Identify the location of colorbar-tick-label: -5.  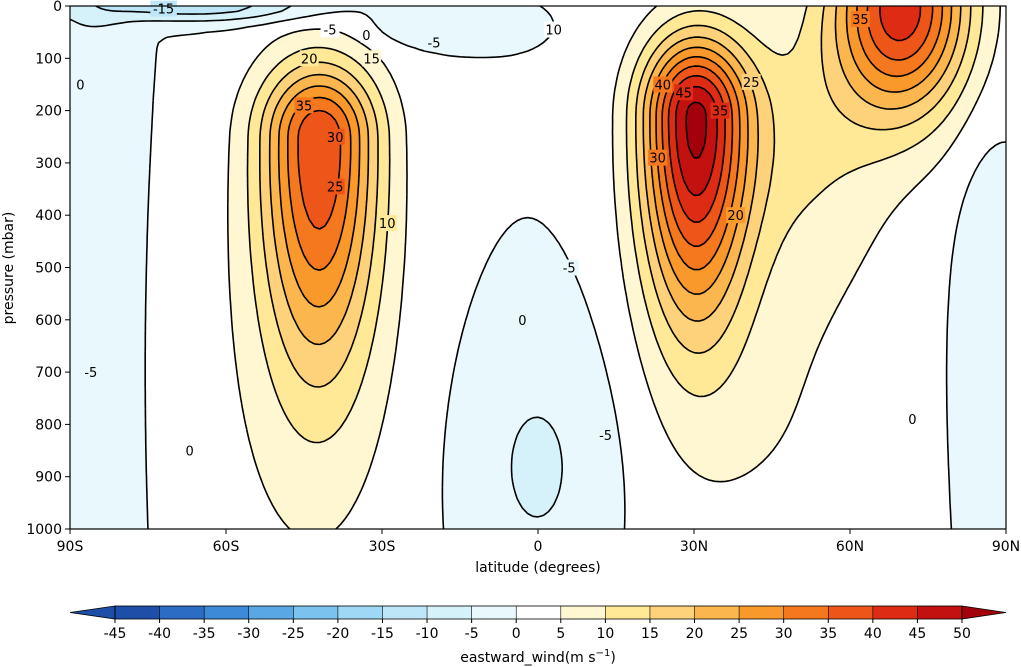
(472, 634).